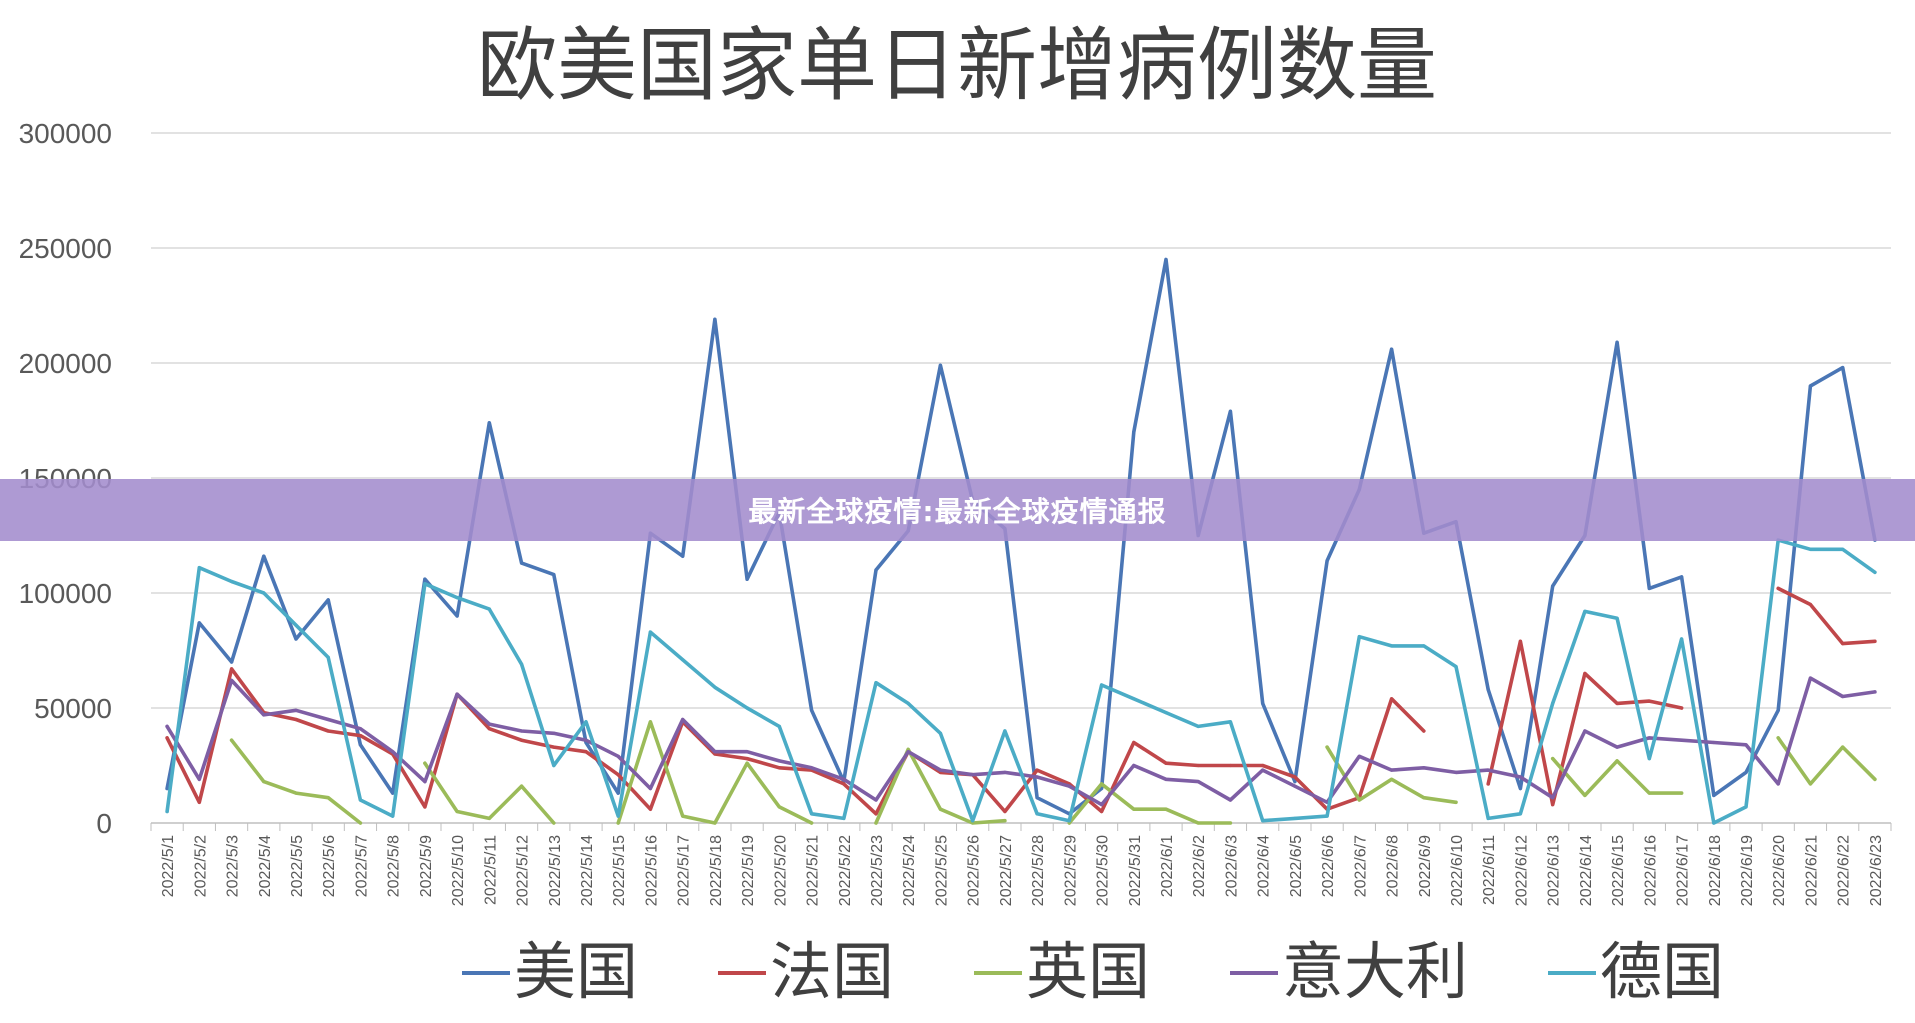  What do you see at coordinates (1135, 870) in the screenshot?
I see `x-tick-label: 2022/5/31` at bounding box center [1135, 870].